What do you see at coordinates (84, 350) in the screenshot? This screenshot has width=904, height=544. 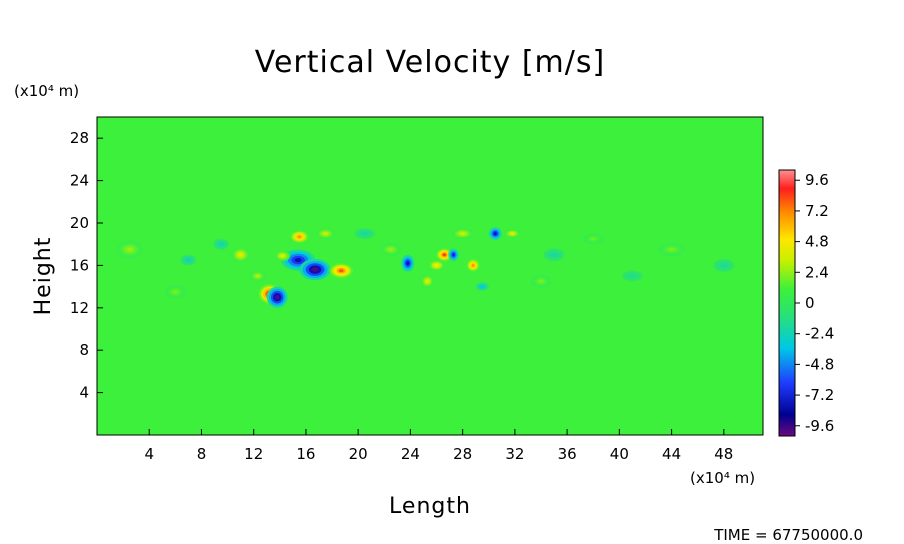 I see `y-tick-label: 8` at bounding box center [84, 350].